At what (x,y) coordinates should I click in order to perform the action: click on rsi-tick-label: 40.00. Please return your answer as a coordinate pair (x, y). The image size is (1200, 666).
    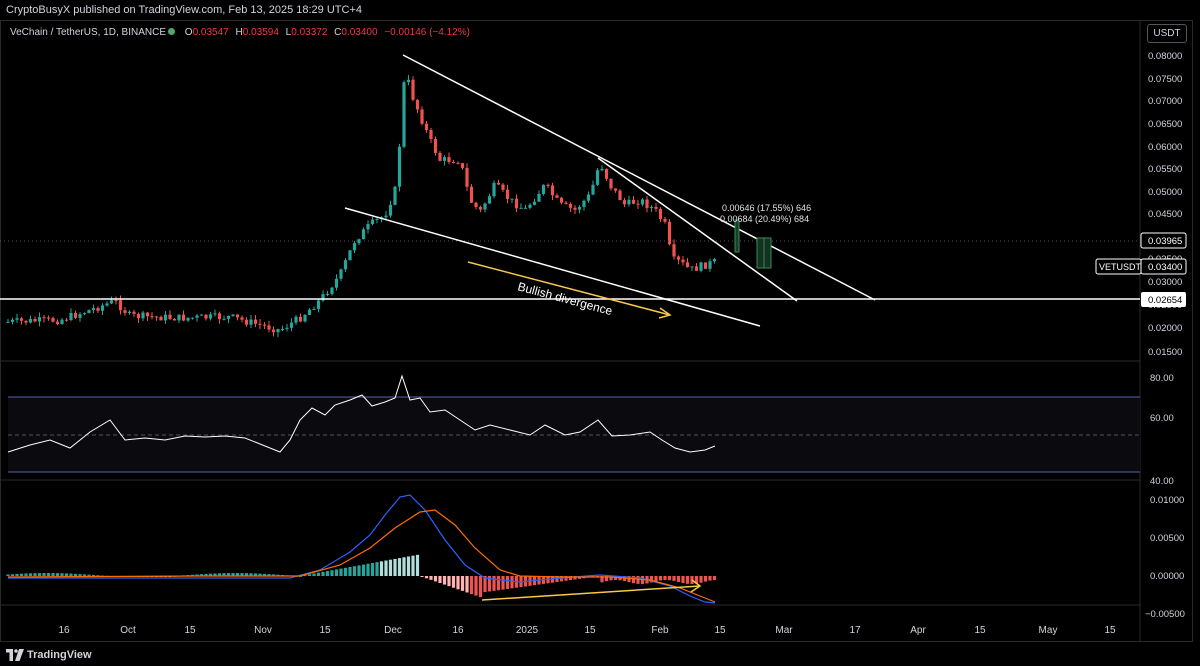
    Looking at the image, I should click on (1162, 481).